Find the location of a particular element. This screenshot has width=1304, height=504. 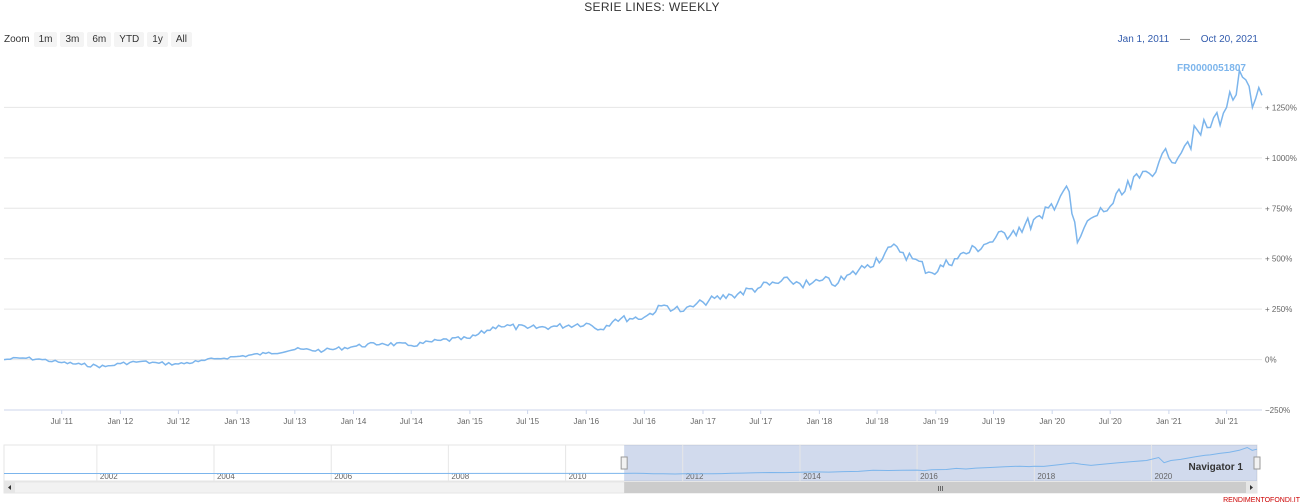

zoom-all-button: All is located at coordinates (181, 39).